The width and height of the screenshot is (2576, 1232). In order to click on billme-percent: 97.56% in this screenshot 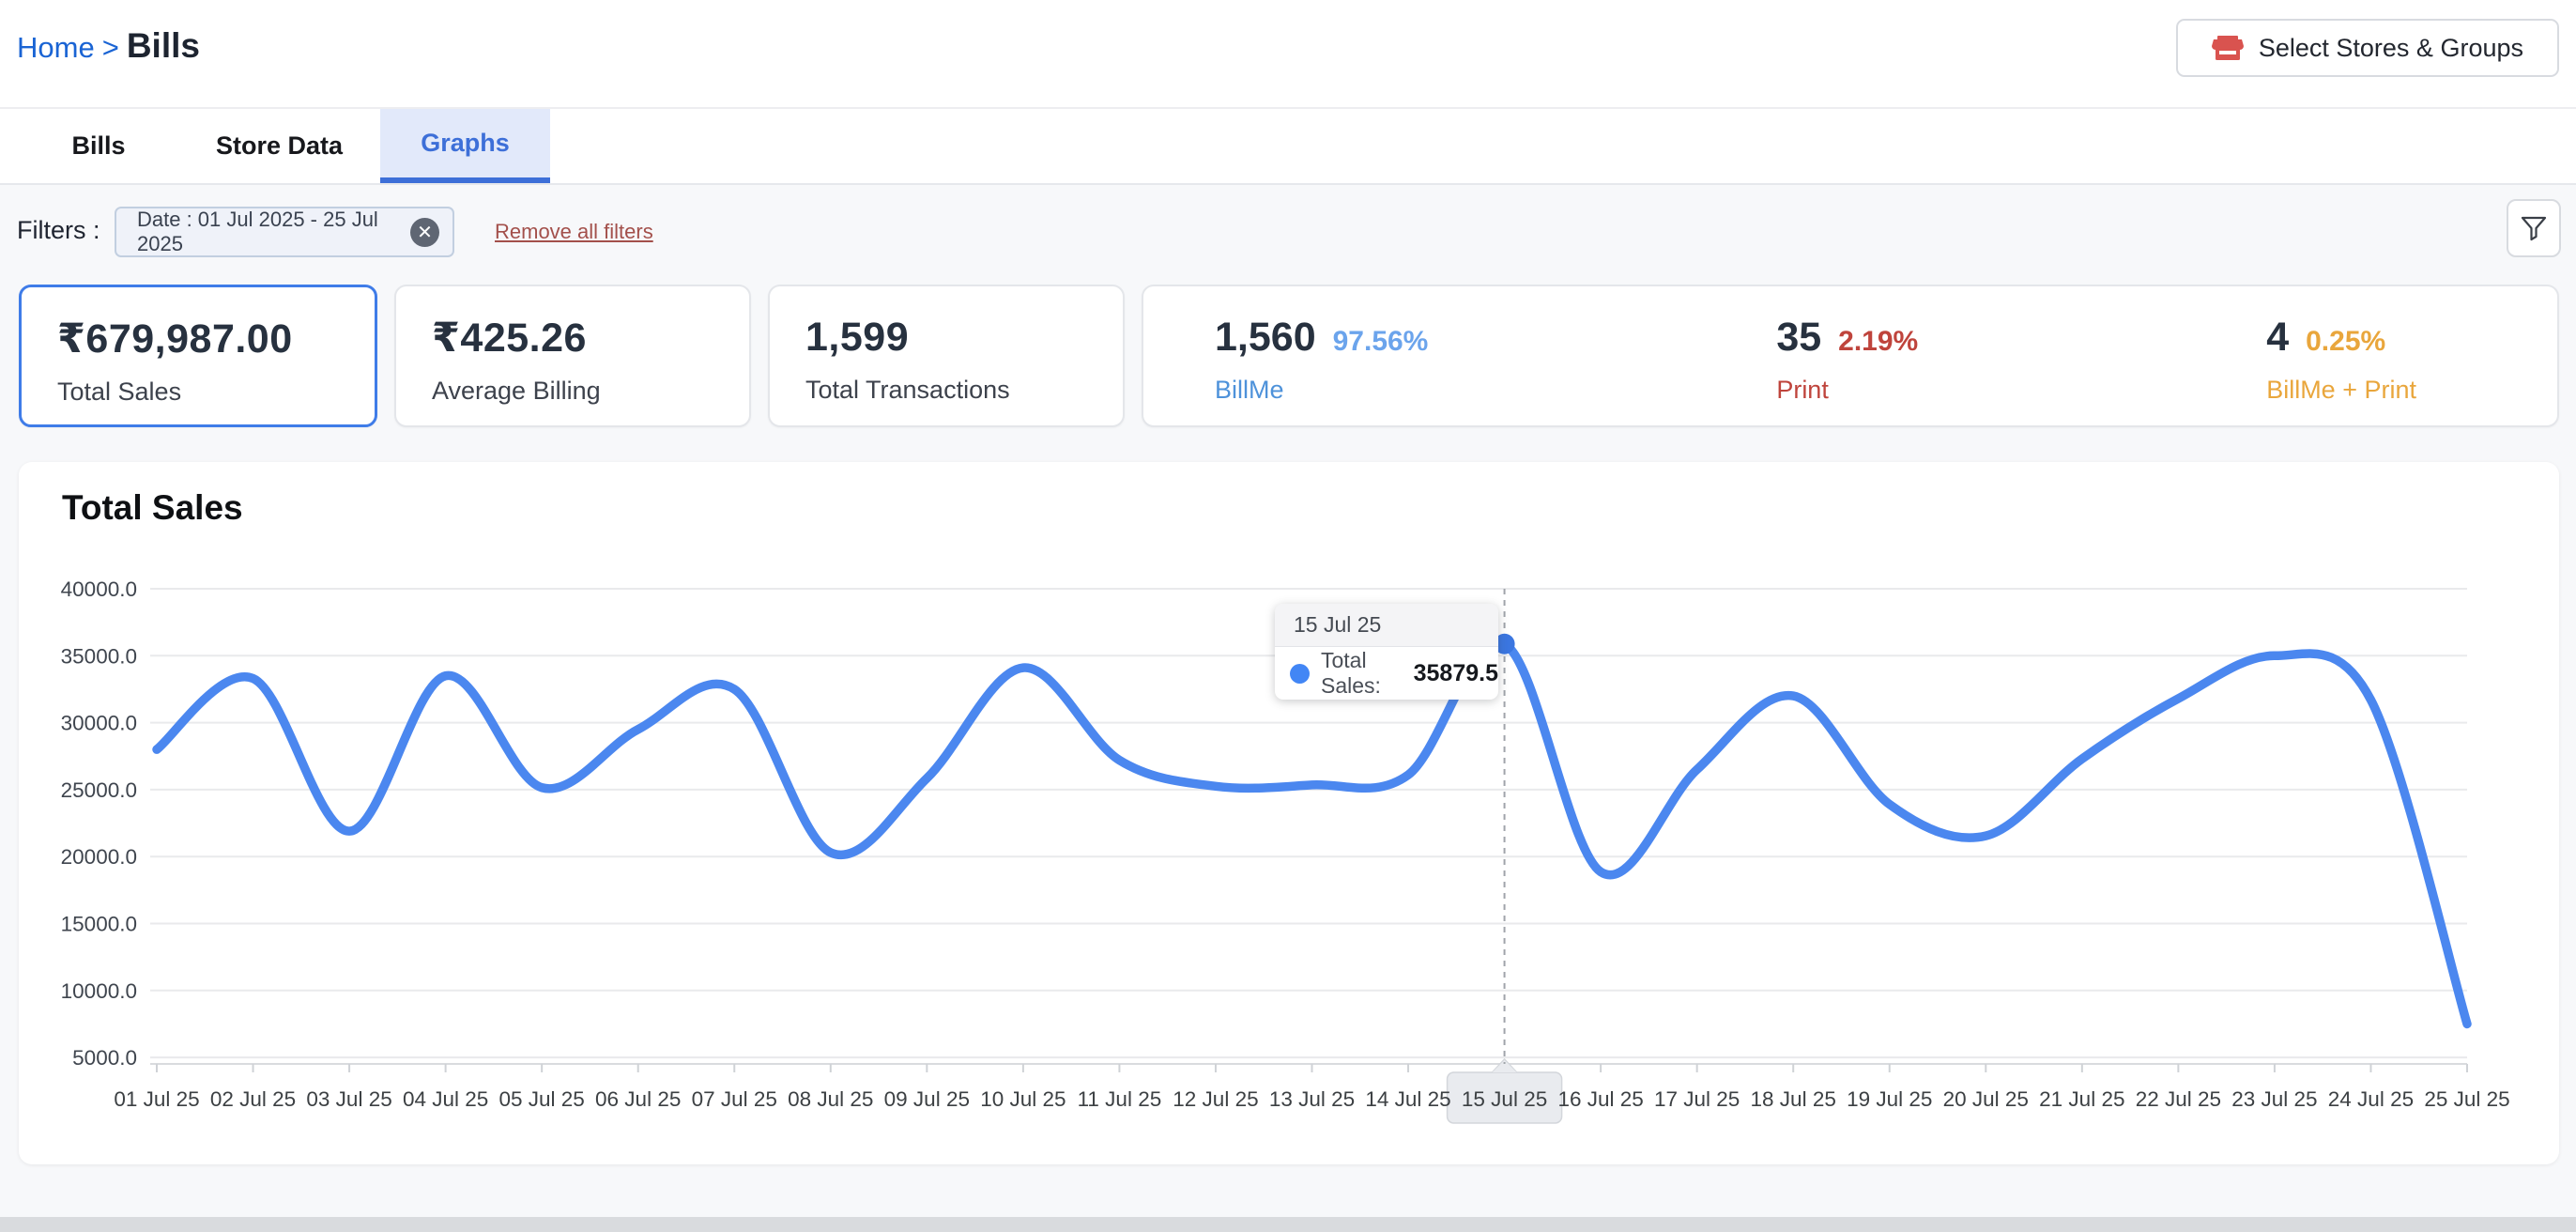, I will do `click(1381, 341)`.